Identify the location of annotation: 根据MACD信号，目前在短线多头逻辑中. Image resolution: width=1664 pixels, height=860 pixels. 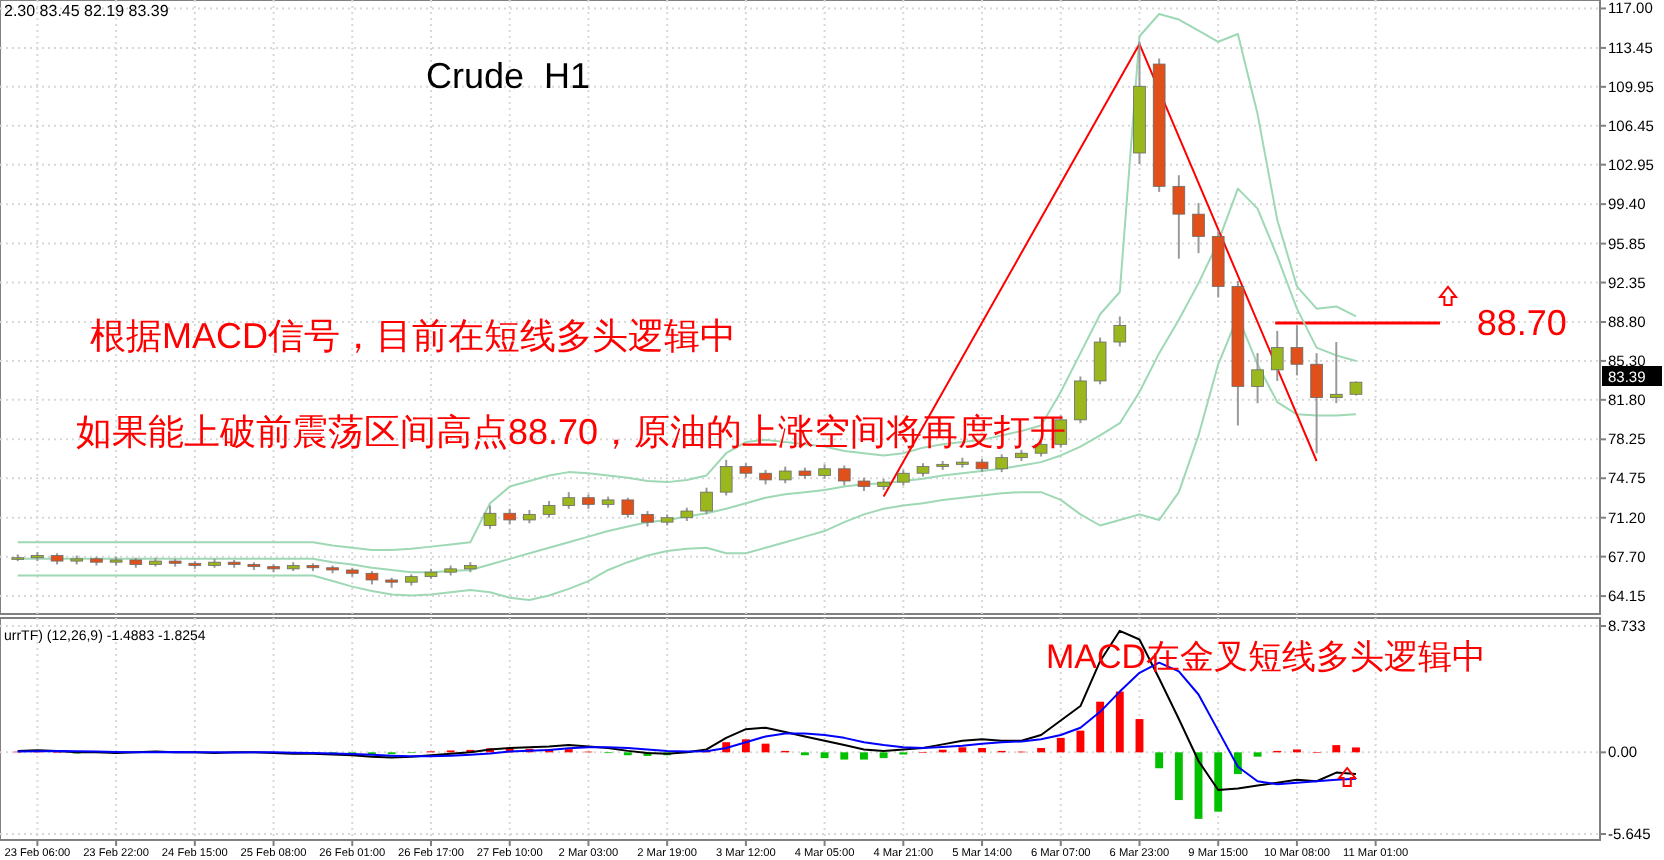
(413, 336).